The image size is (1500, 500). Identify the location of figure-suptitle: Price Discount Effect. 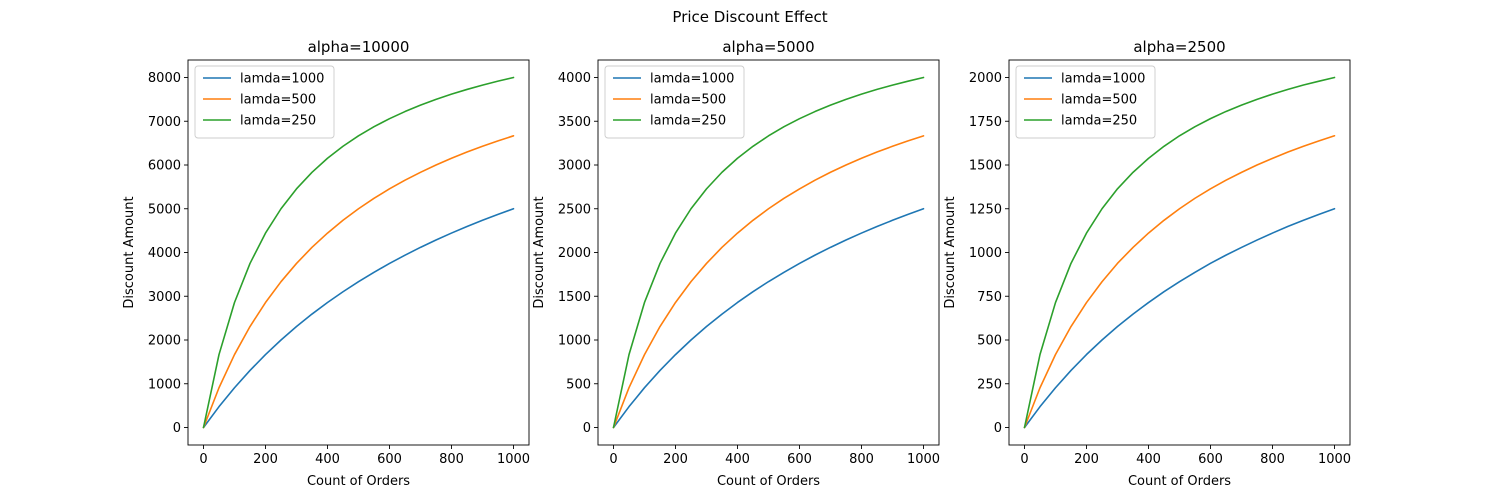
(749, 17).